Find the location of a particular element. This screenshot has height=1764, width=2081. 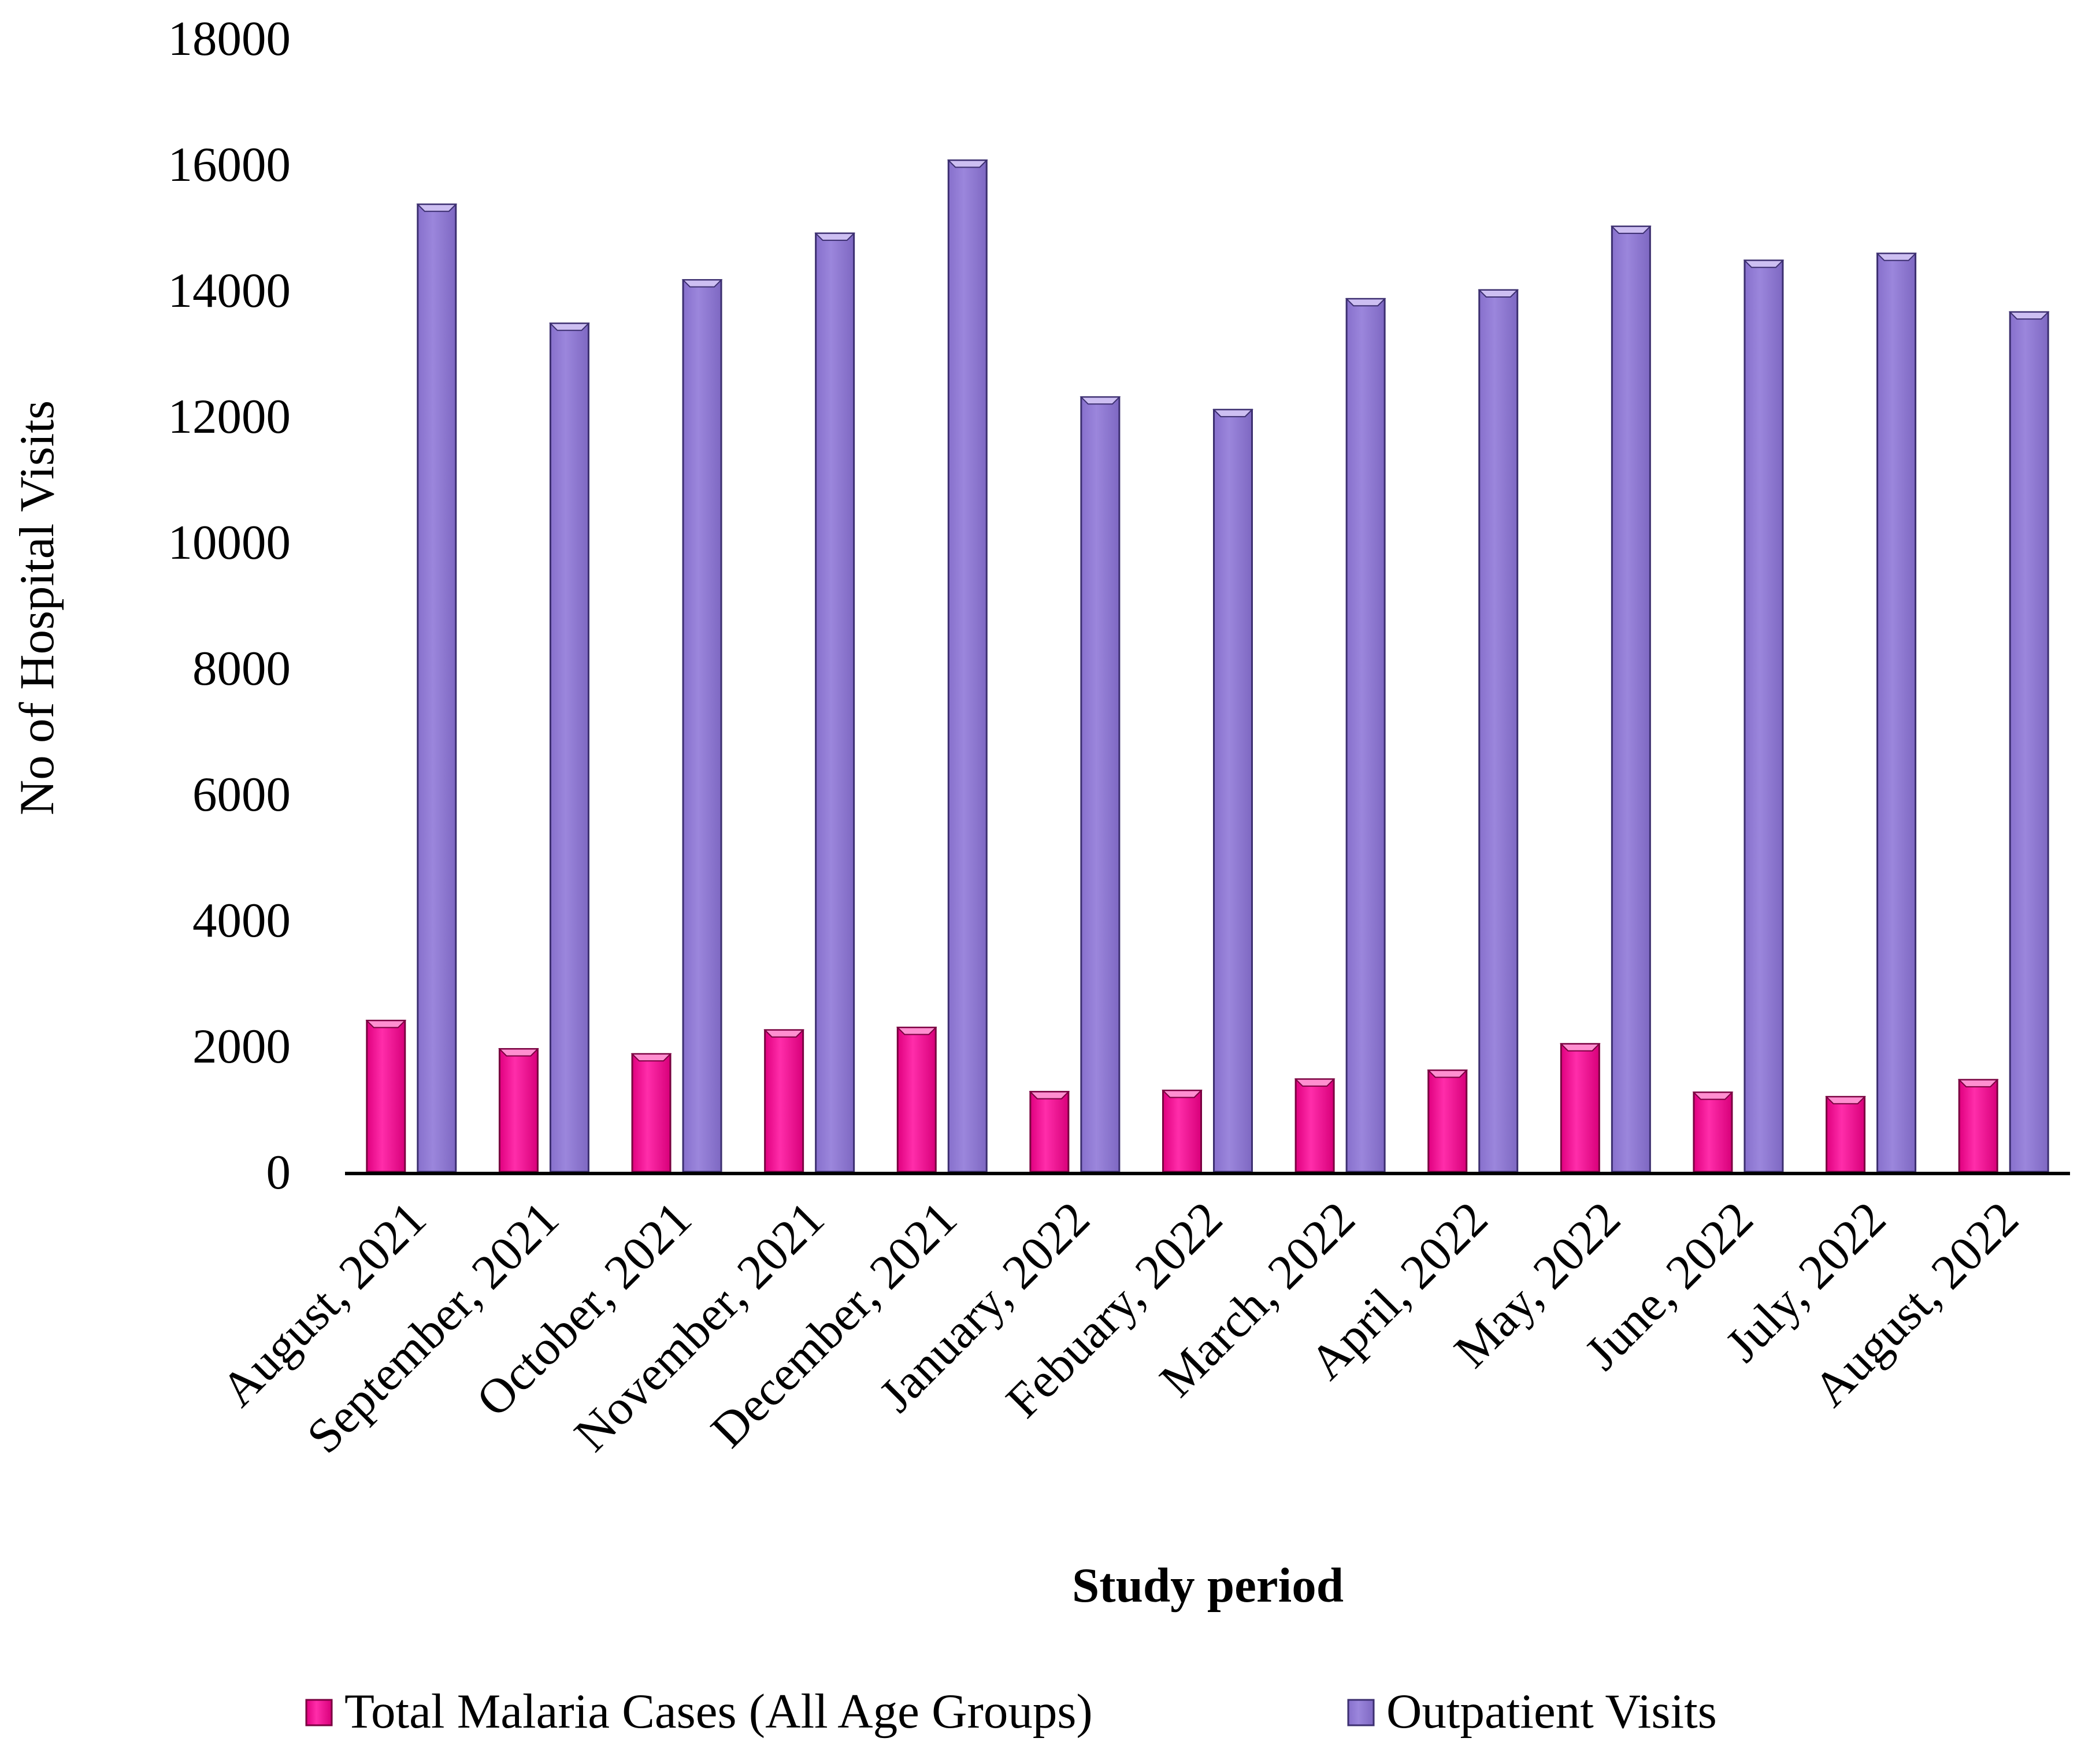

y-tick-label: 4000 is located at coordinates (241, 920).